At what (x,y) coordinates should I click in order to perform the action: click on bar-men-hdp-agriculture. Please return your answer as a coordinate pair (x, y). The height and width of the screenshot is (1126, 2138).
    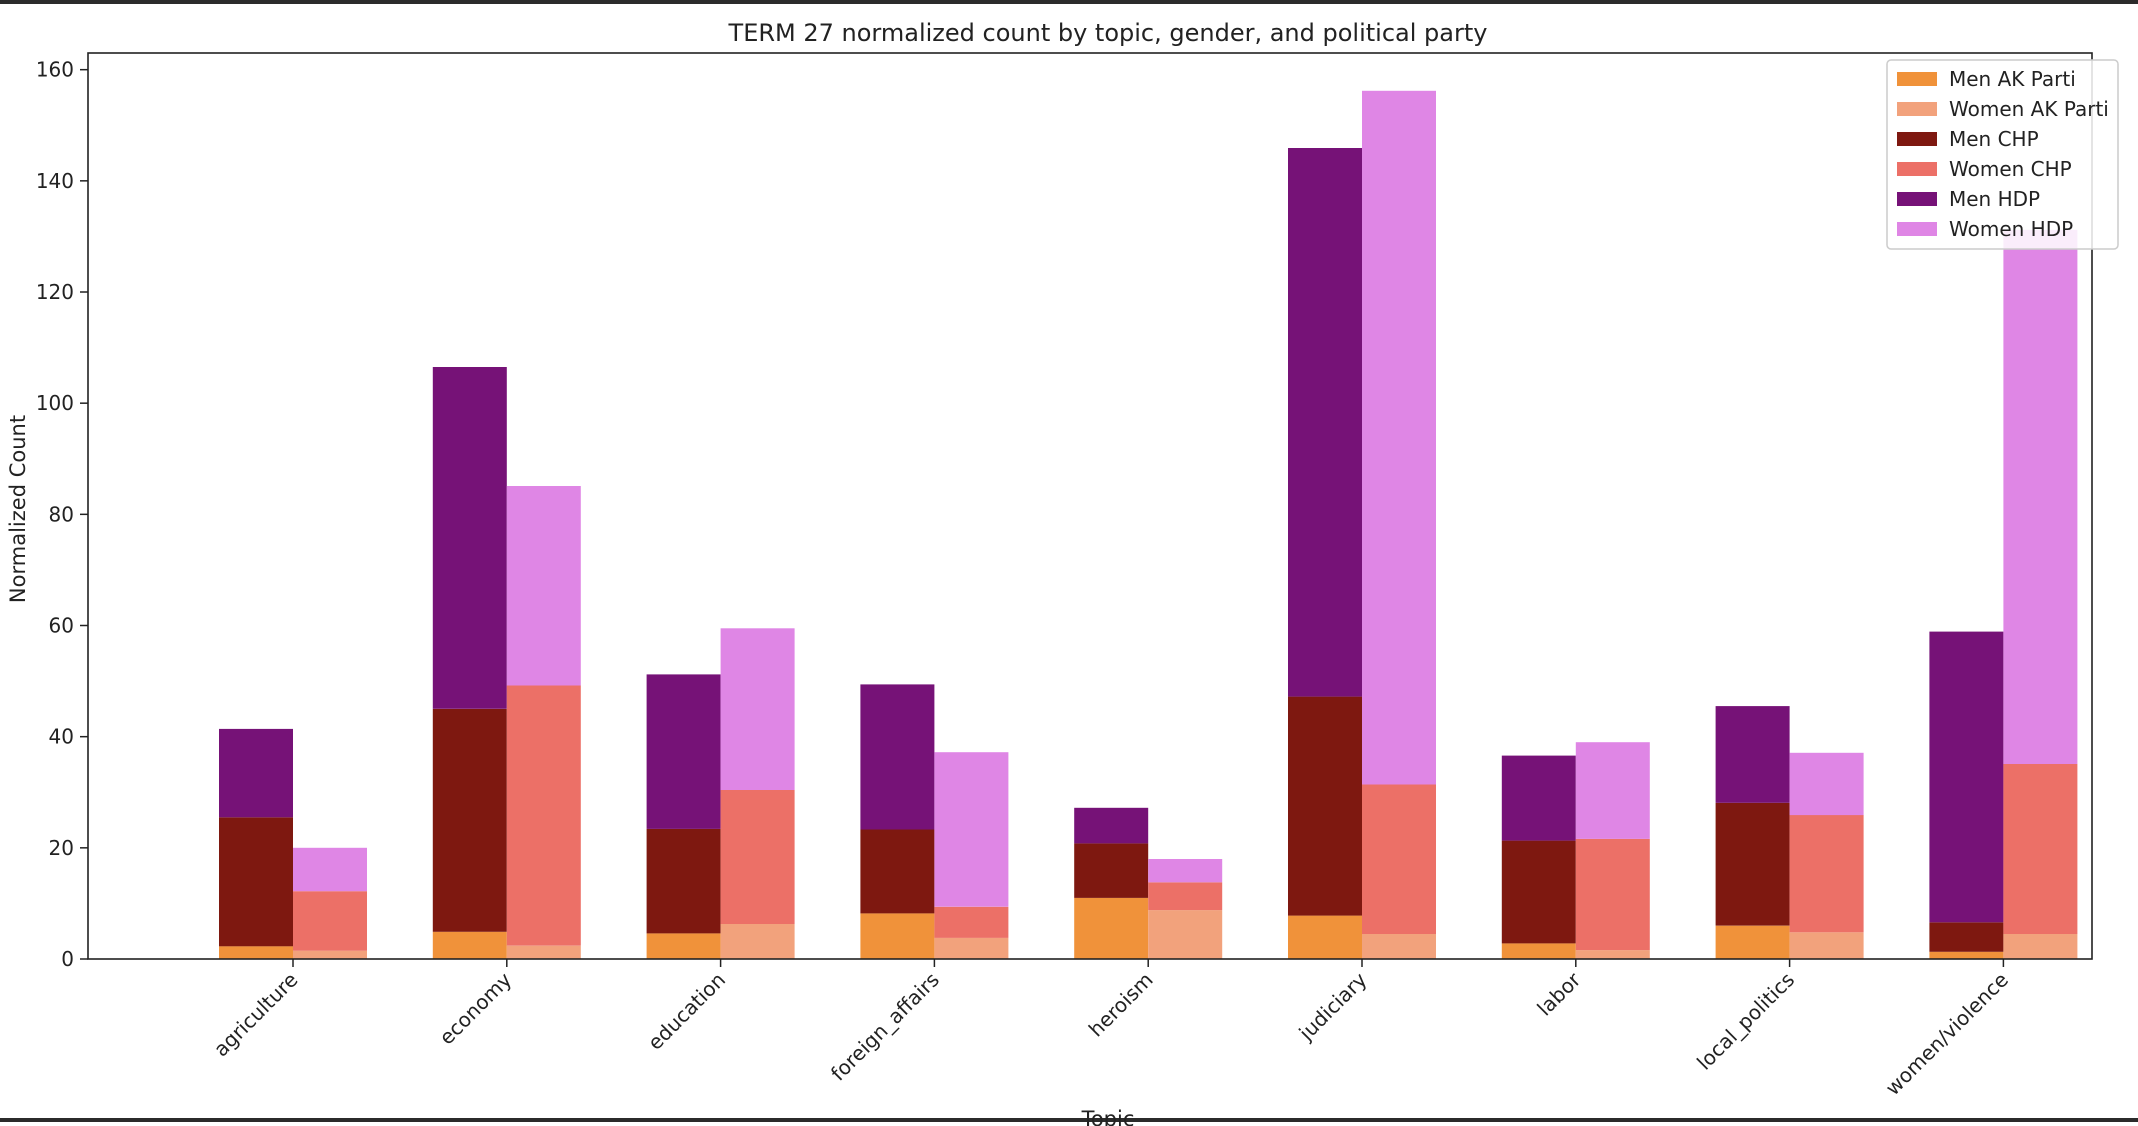
    Looking at the image, I should click on (256, 773).